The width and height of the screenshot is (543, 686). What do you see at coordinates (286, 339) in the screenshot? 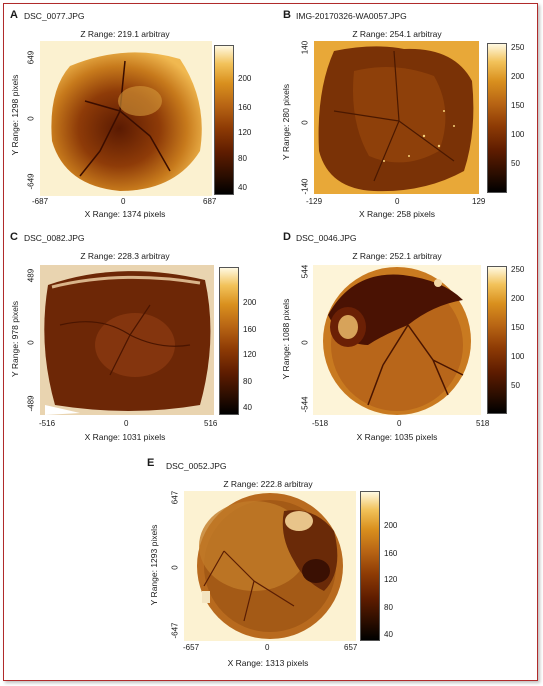
I see `y-range-label: Y Range: 1088 pixels` at bounding box center [286, 339].